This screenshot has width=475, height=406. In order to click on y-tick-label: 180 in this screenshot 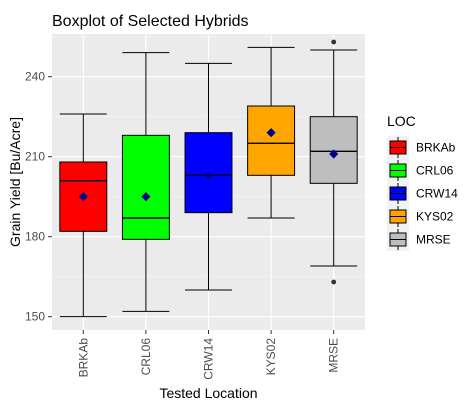, I will do `click(35, 237)`.